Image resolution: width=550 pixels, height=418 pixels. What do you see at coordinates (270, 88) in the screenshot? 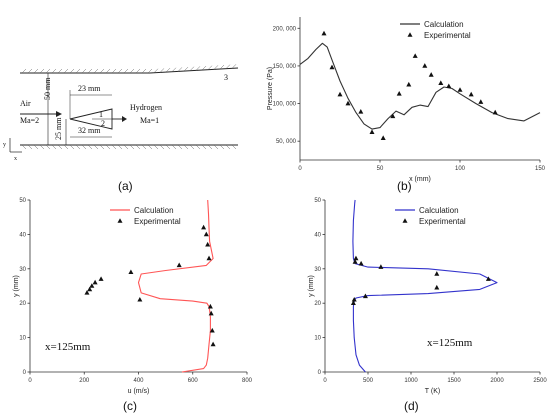
I see `y-axis-label: Pressure (Pa)` at bounding box center [270, 88].